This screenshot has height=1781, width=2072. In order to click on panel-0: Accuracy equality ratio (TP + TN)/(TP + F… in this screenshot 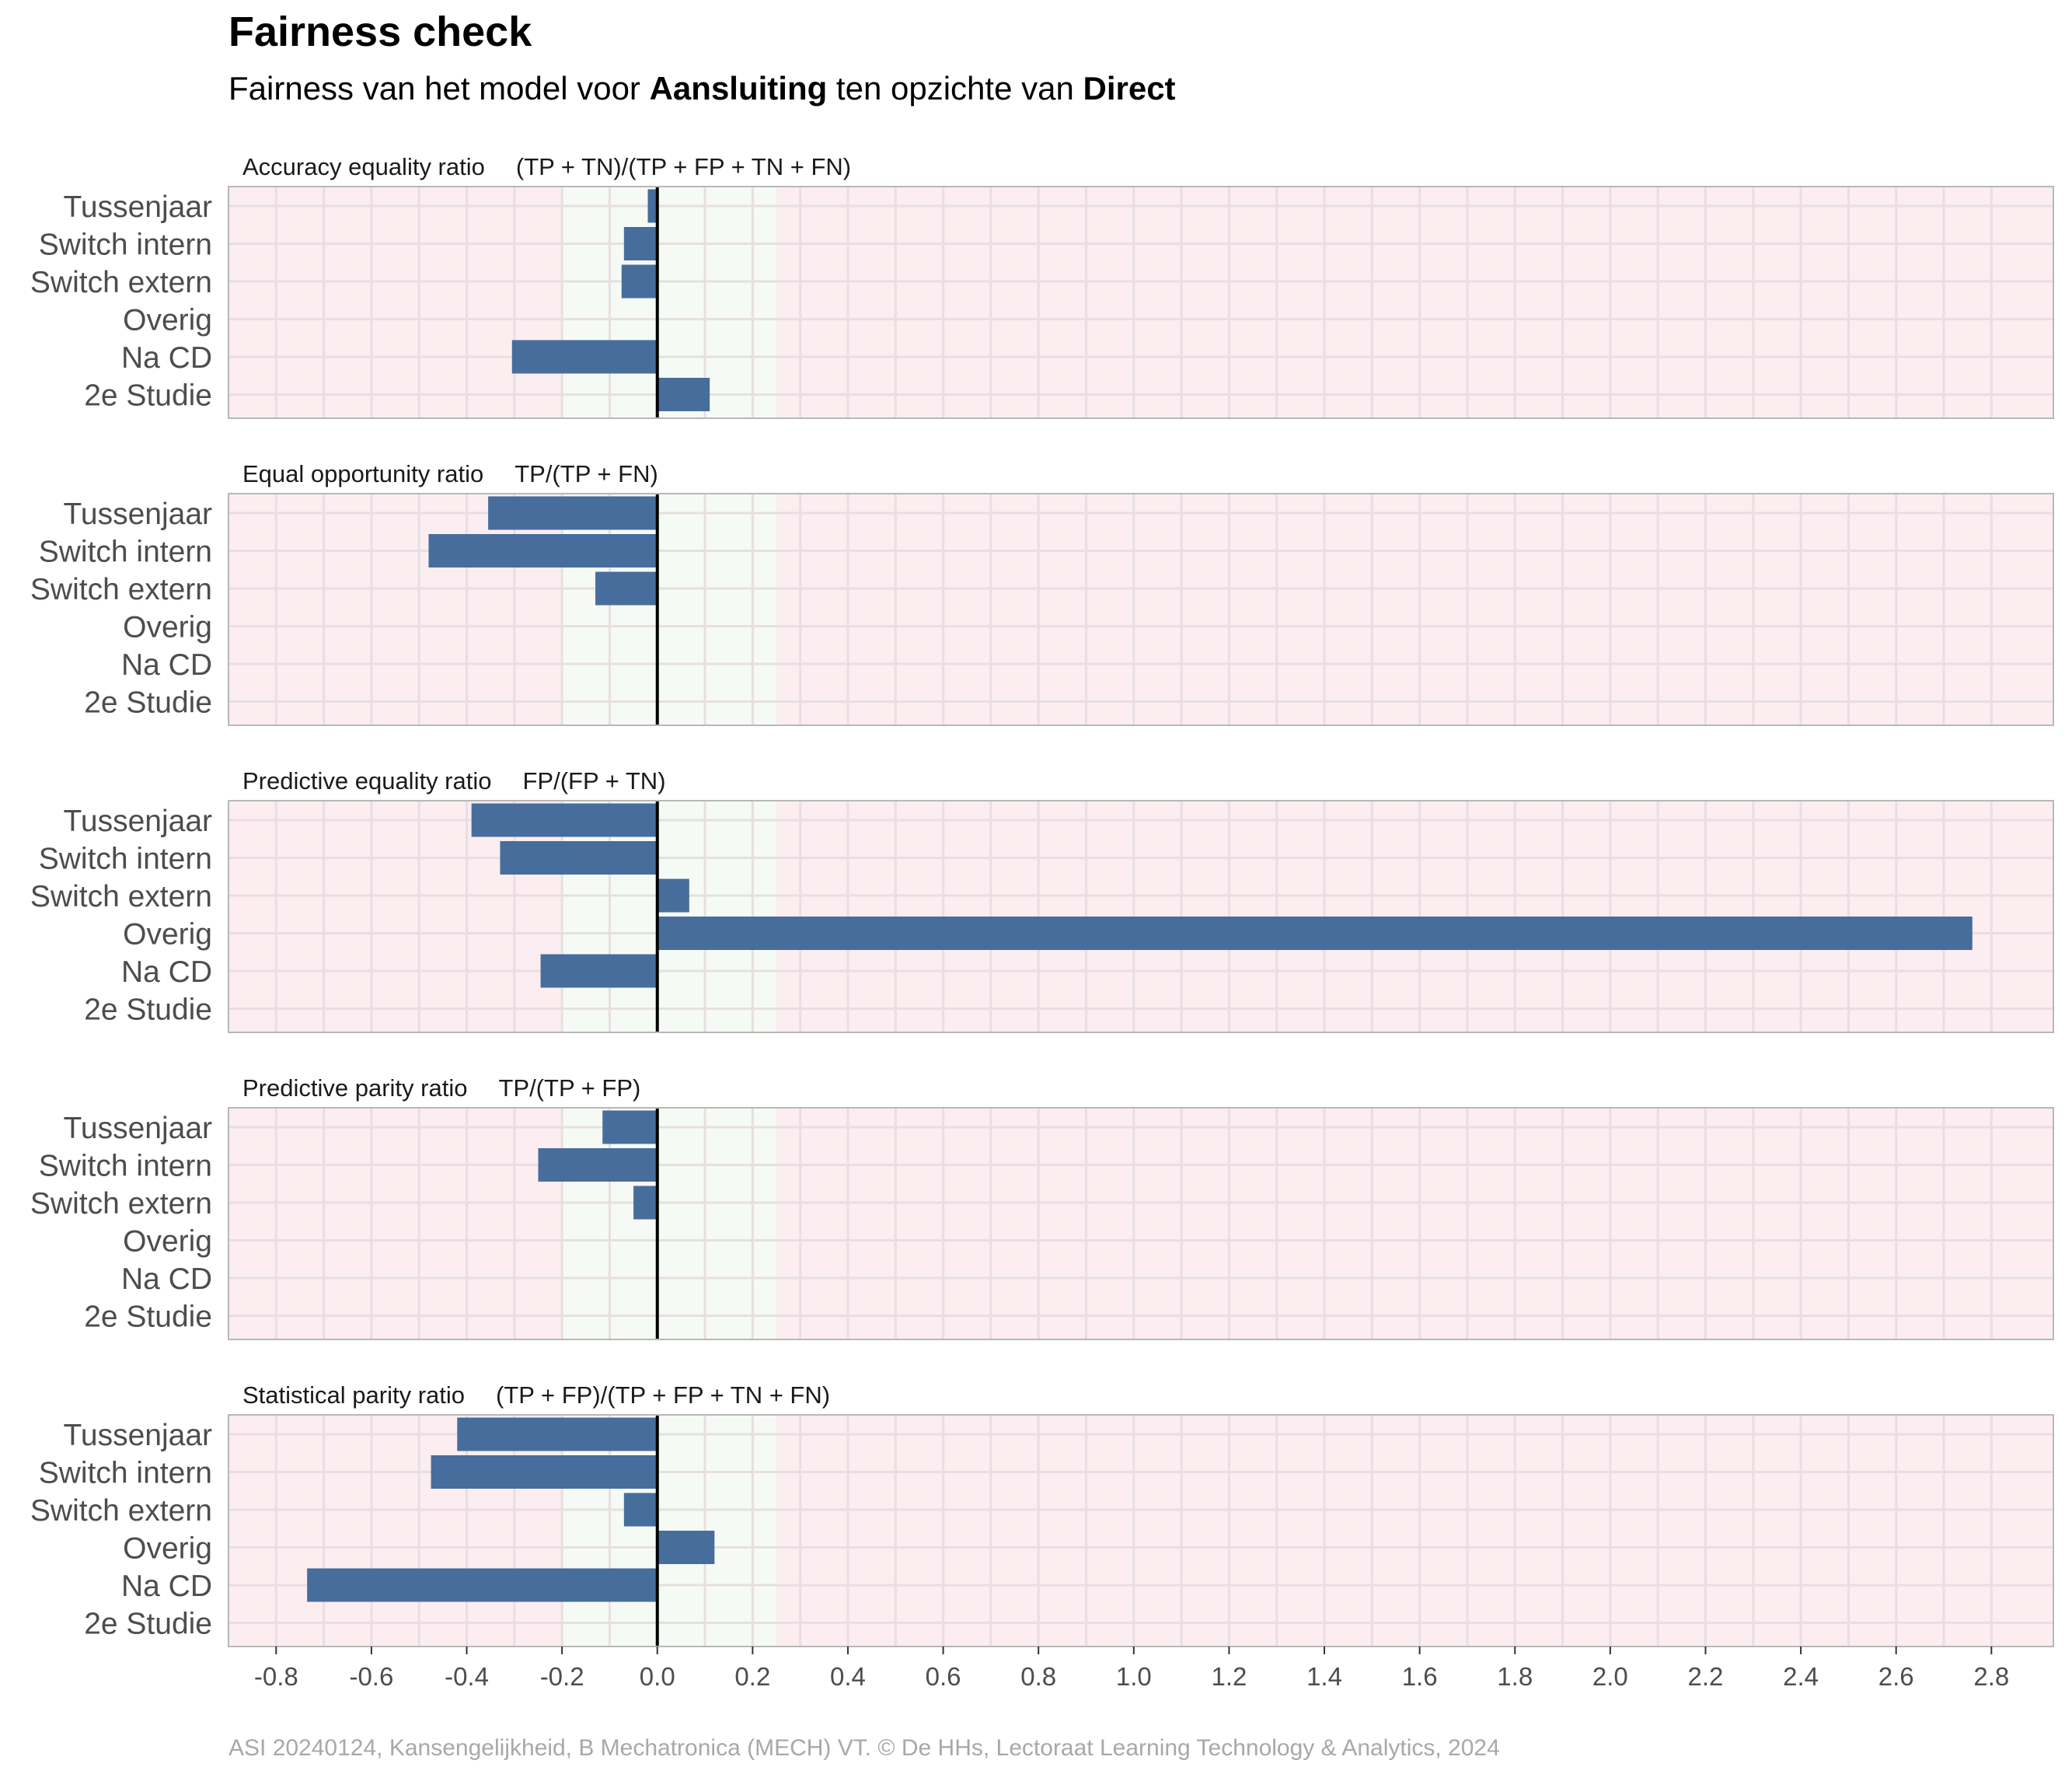, I will do `click(1042, 286)`.